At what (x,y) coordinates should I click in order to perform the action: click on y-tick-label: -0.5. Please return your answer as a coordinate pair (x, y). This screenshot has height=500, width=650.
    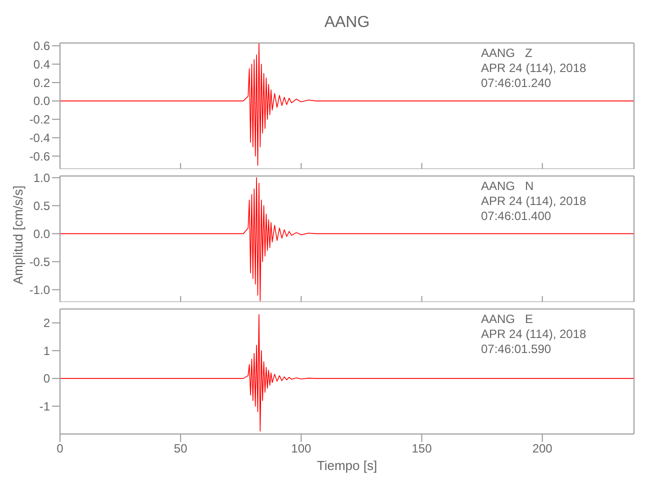
    Looking at the image, I should click on (39, 261).